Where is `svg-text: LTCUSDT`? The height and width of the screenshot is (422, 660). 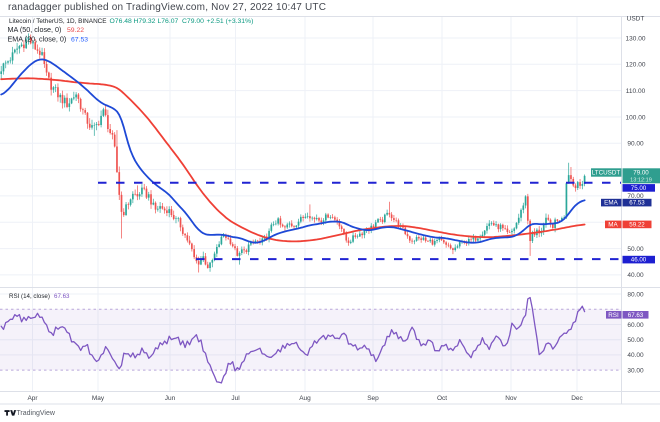
svg-text: LTCUSDT is located at coordinates (606, 173).